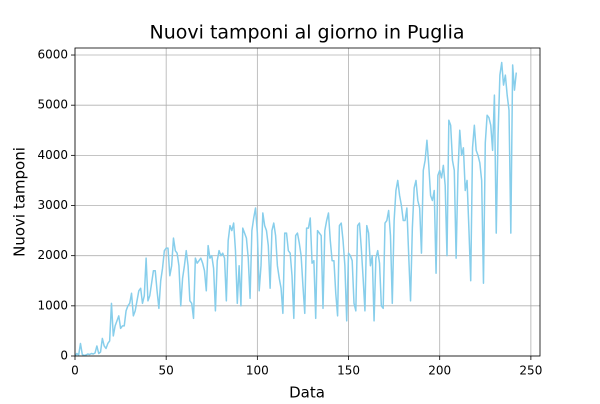  I want to click on x-tick-label: 200, so click(439, 371).